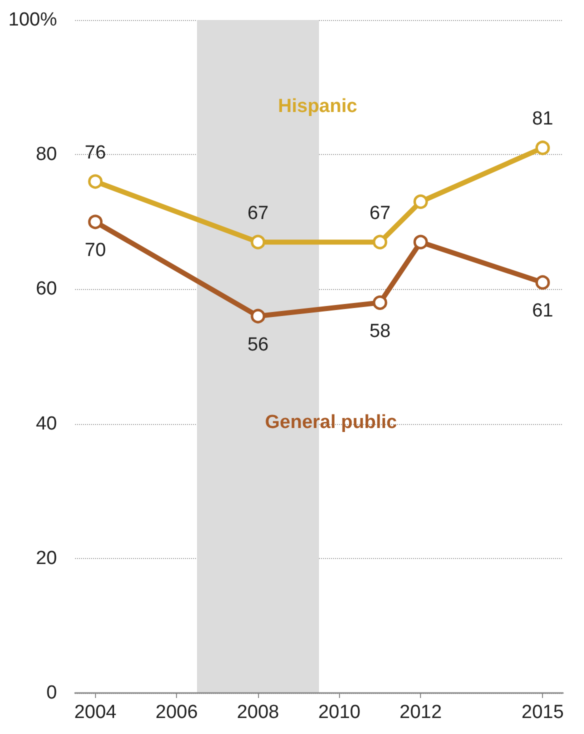  What do you see at coordinates (95, 153) in the screenshot?
I see `data-label: 76` at bounding box center [95, 153].